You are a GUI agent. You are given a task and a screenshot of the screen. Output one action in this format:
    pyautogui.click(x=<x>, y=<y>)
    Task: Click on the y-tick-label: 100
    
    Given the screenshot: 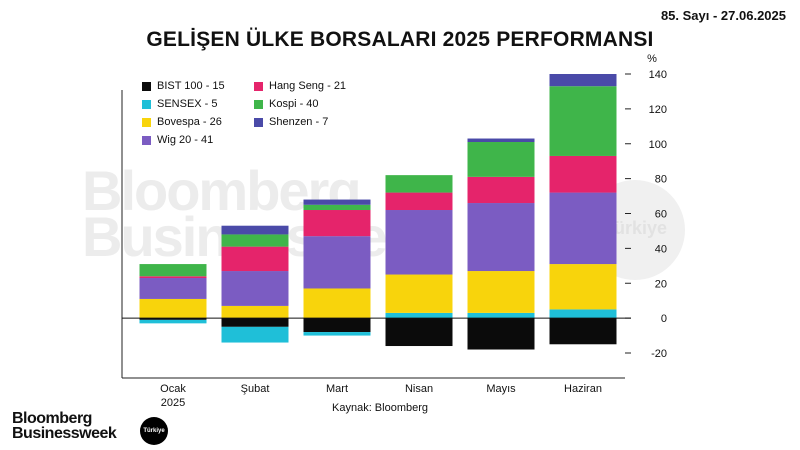 What is the action you would take?
    pyautogui.click(x=658, y=145)
    